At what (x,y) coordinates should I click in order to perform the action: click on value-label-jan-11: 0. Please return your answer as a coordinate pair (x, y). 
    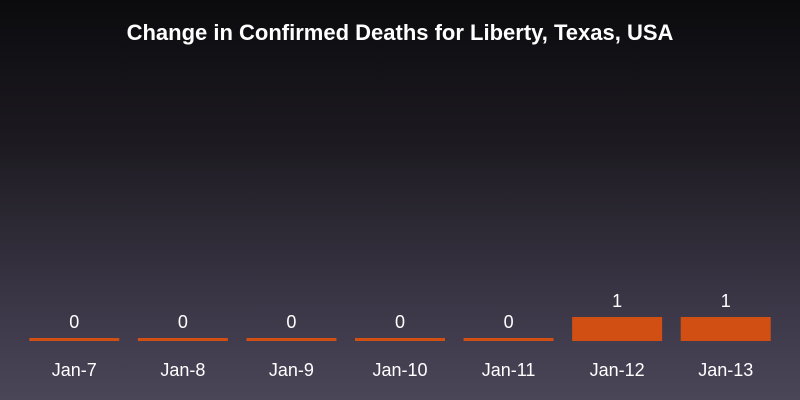
    Looking at the image, I should click on (509, 322).